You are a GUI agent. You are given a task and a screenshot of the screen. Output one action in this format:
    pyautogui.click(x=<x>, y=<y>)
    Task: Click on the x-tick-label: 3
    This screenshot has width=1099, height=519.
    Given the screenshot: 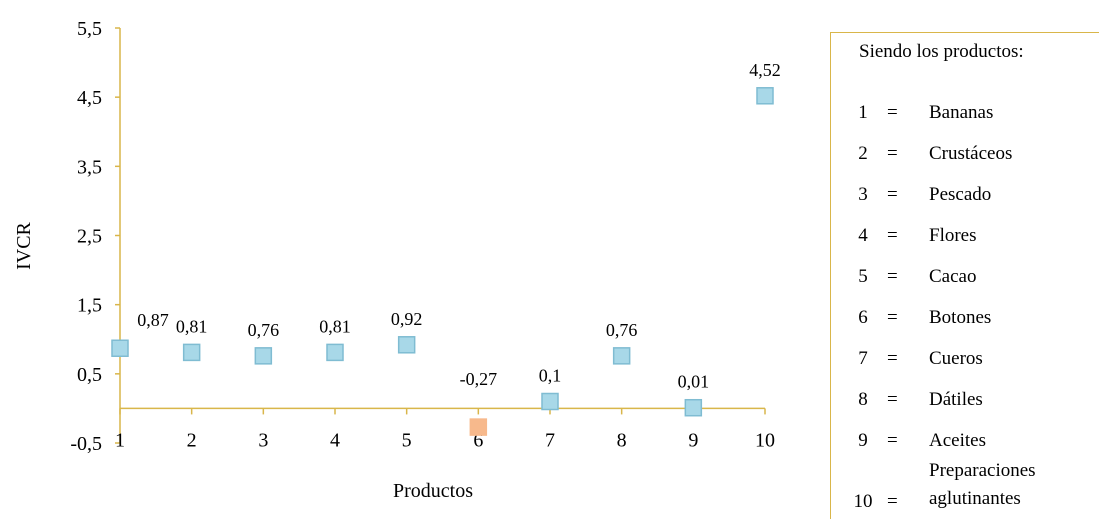 What is the action you would take?
    pyautogui.click(x=263, y=440)
    